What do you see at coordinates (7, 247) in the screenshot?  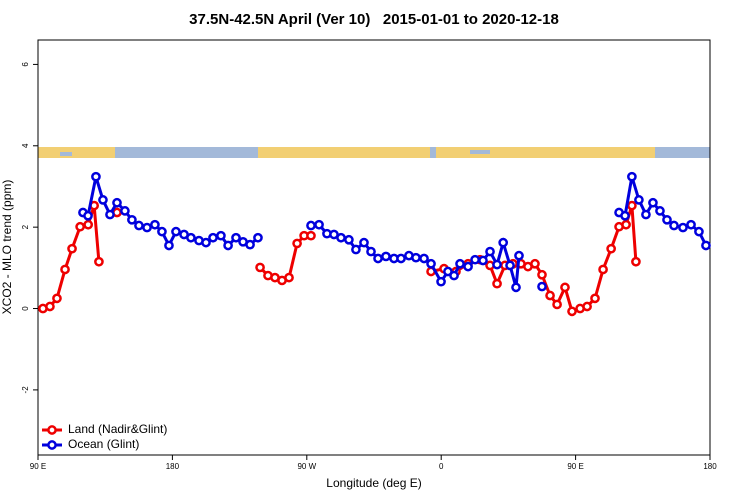 I see `y-axis-label: XCO2 - MLO trend (ppm)` at bounding box center [7, 247].